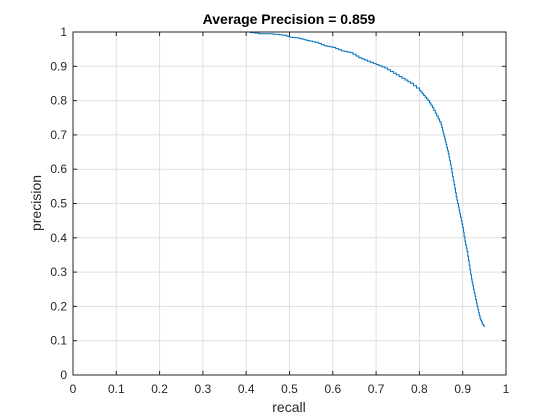  What do you see at coordinates (63, 32) in the screenshot?
I see `y-tick-label: 1` at bounding box center [63, 32].